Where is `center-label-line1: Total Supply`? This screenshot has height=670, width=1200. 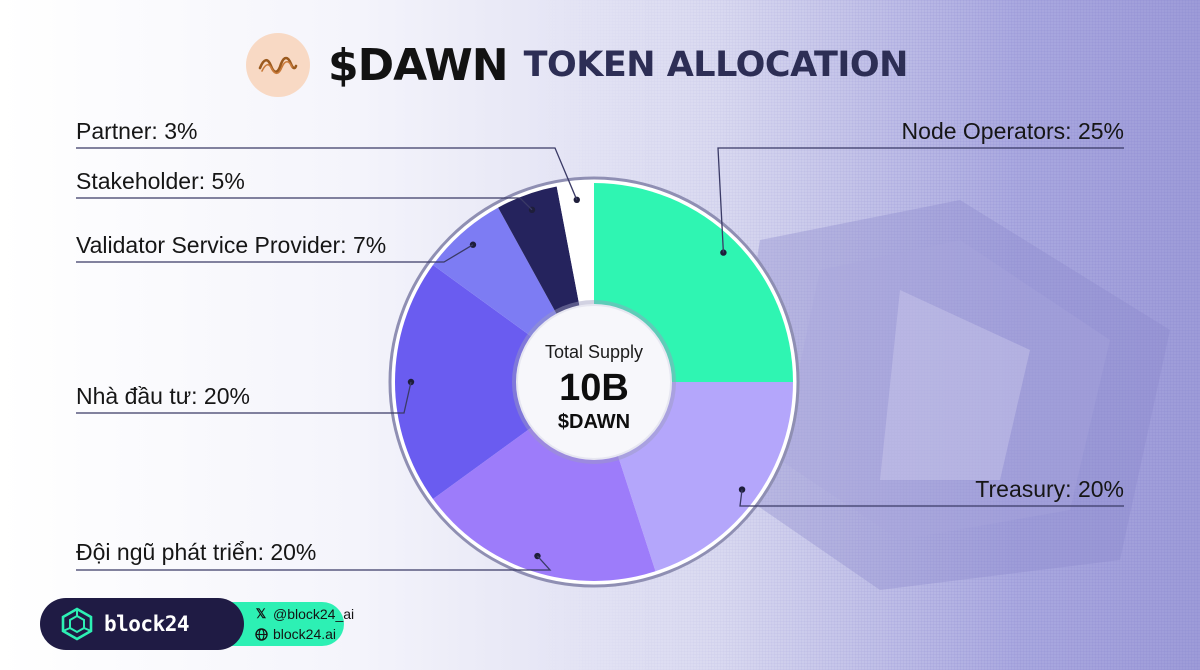 center-label-line1: Total Supply is located at coordinates (594, 352).